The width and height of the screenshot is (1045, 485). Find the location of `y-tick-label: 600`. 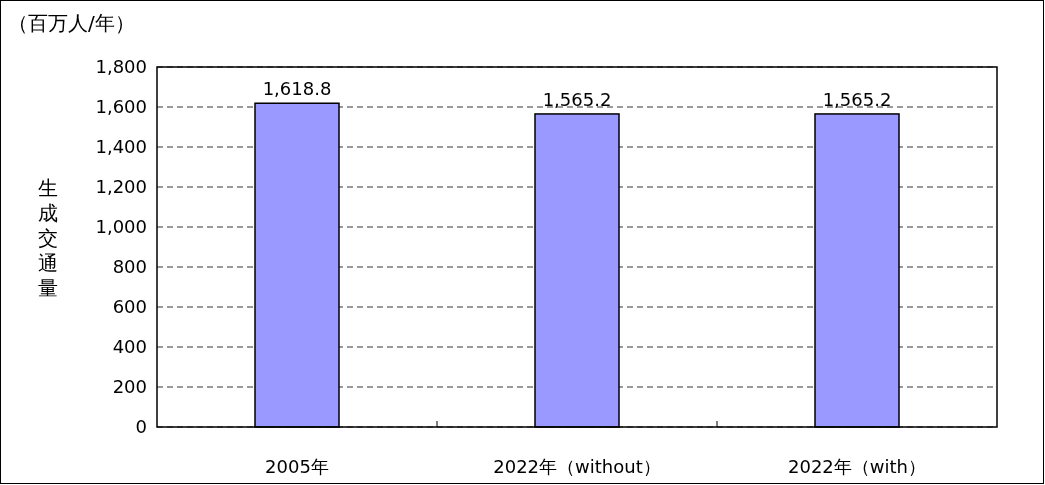

y-tick-label: 600 is located at coordinates (129, 307).